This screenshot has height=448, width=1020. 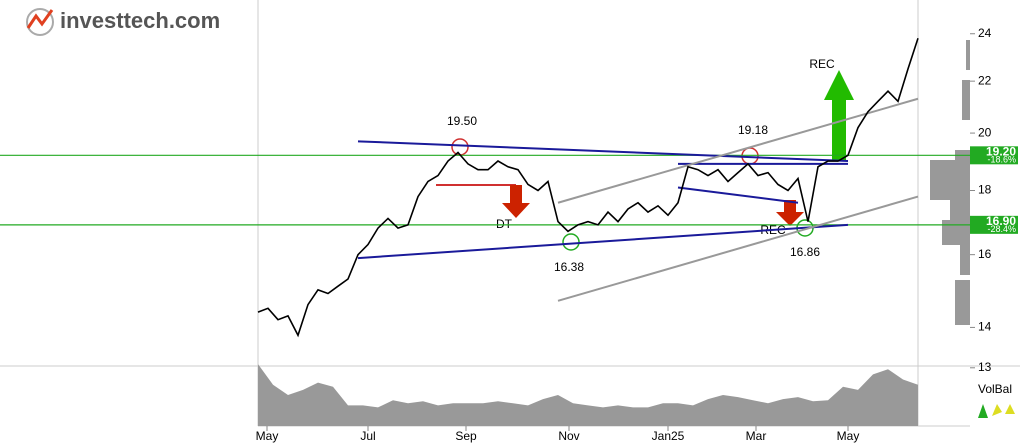 What do you see at coordinates (756, 436) in the screenshot?
I see `x-tick-label: Mar` at bounding box center [756, 436].